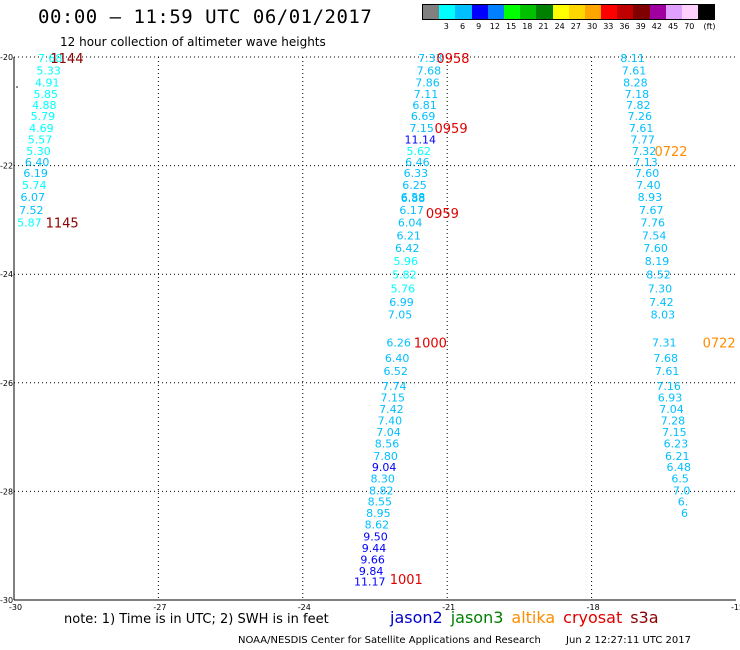  I want to click on wave-height-value: 11.17, so click(370, 582).